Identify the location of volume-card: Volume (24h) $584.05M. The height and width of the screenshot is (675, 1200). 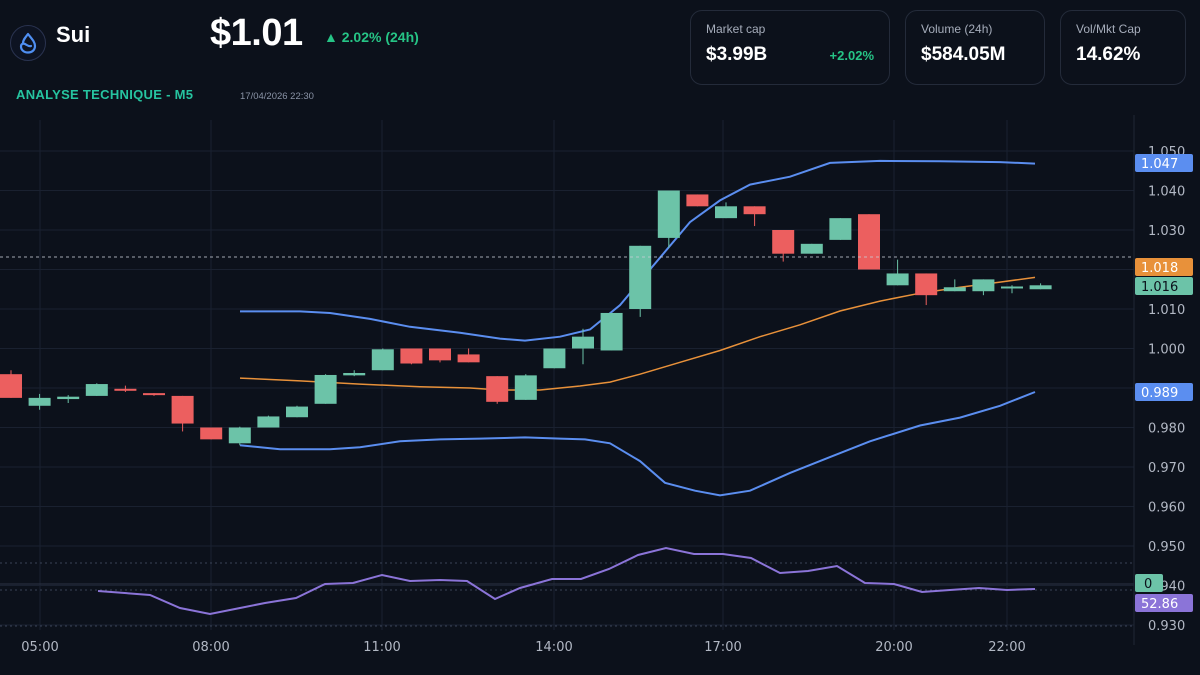
(975, 47).